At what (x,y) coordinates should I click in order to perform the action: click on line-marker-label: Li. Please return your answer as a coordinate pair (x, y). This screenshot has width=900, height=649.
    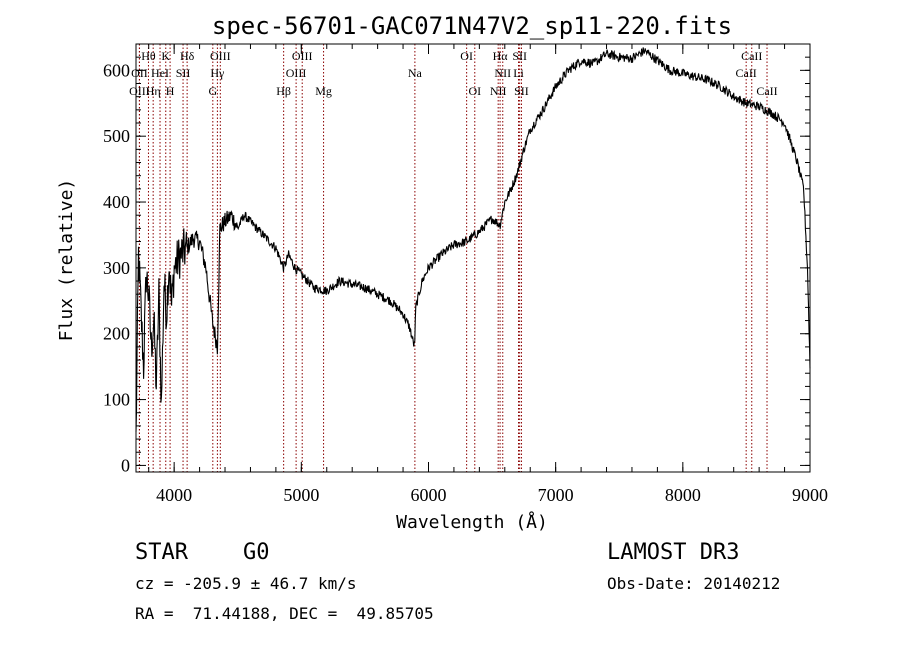
    Looking at the image, I should click on (518, 73).